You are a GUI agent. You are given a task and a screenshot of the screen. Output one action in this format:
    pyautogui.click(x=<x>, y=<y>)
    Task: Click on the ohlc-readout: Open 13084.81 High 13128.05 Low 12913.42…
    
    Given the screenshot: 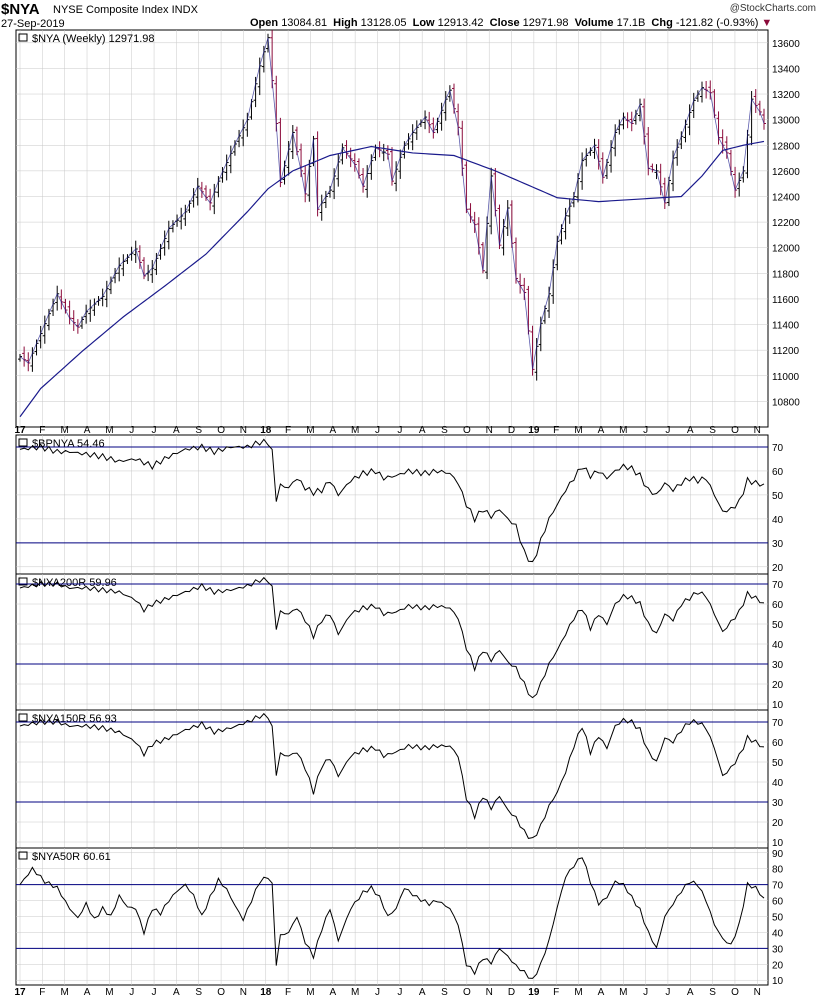 What is the action you would take?
    pyautogui.click(x=512, y=23)
    